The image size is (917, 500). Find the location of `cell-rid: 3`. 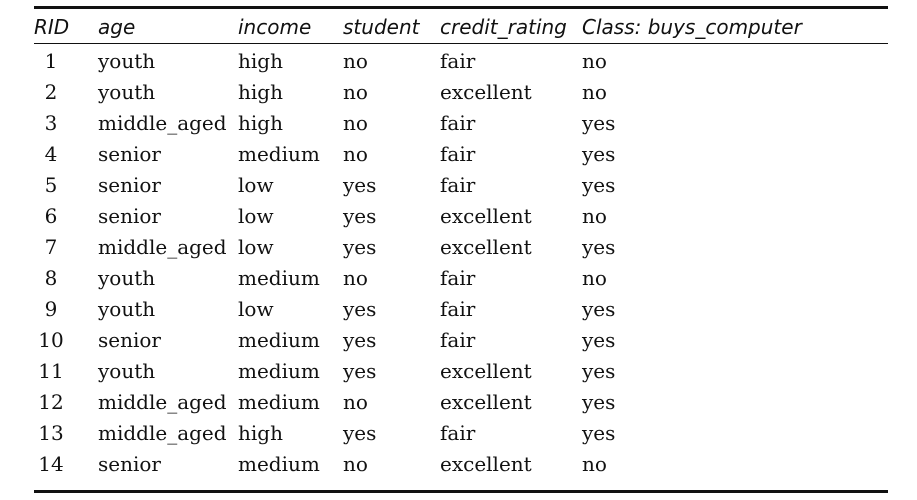

cell-rid: 3 is located at coordinates (51, 123).